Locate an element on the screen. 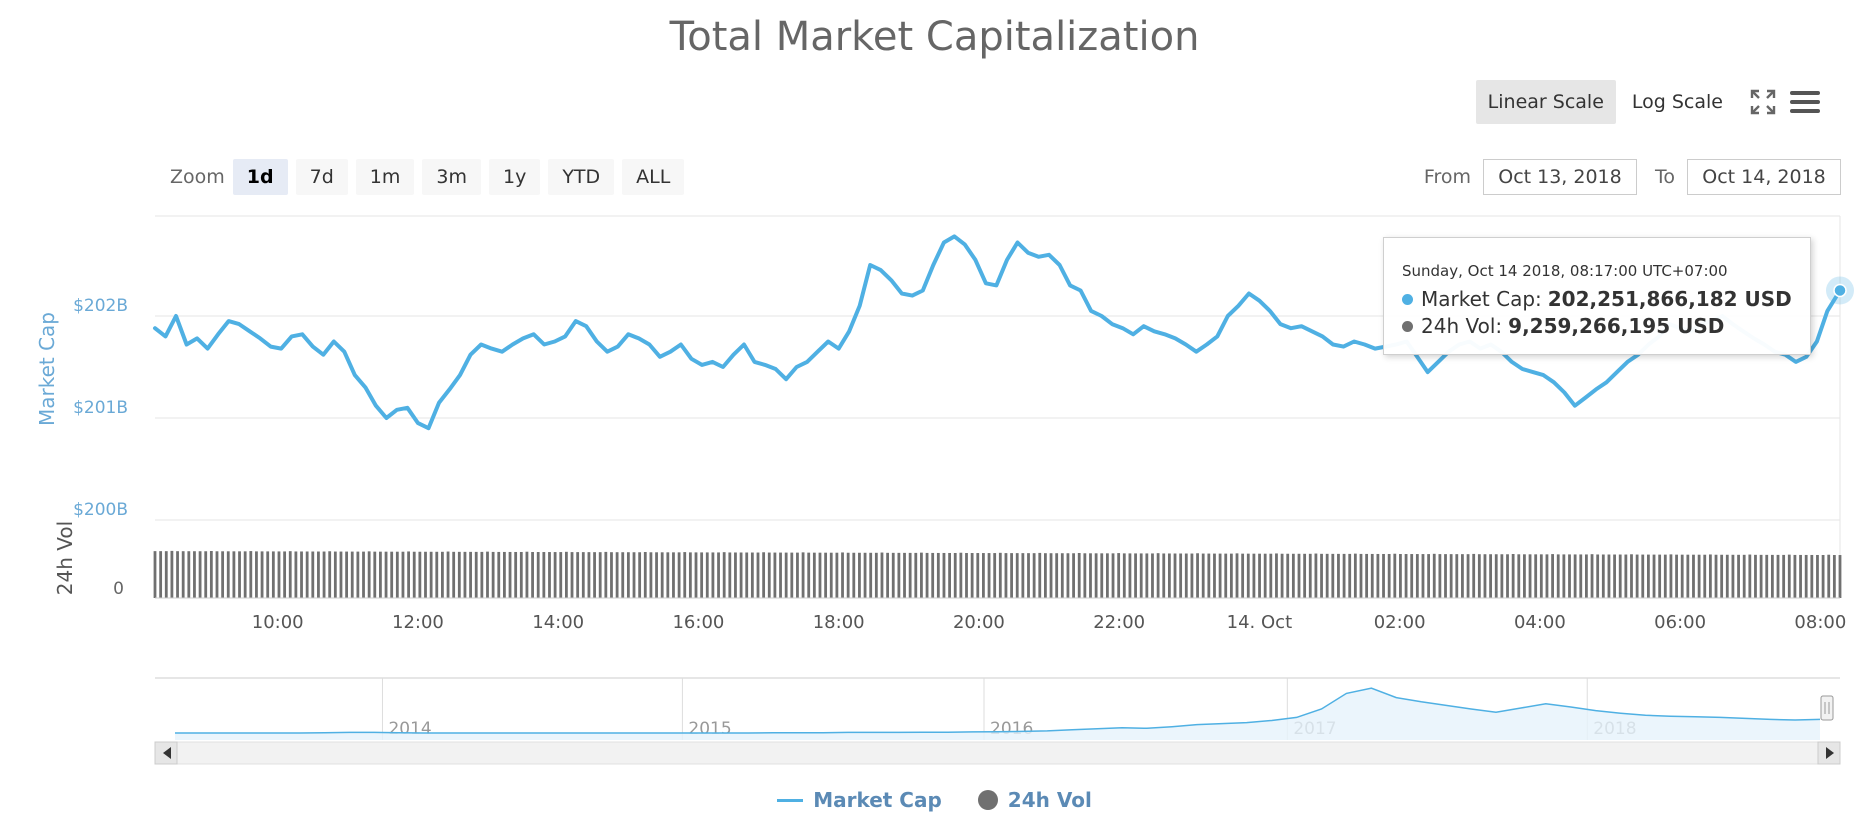  linear-scale-button: Linear Scale is located at coordinates (1545, 102).